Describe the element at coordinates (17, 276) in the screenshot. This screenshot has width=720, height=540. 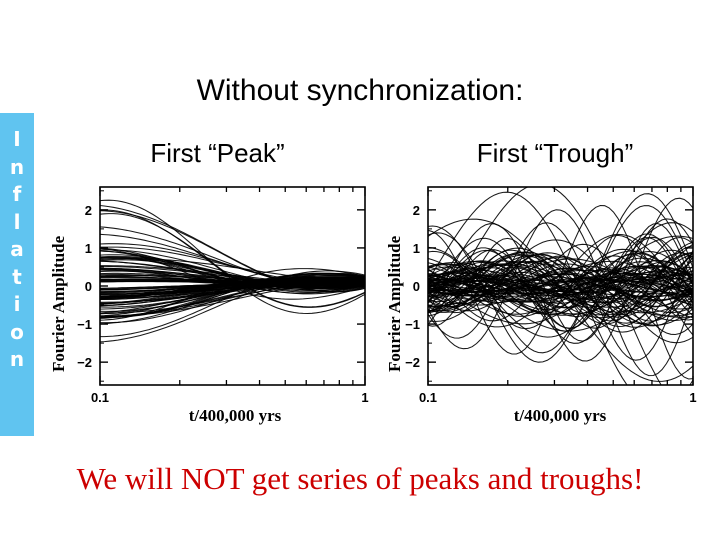
I see `sidebar-letter: t` at that location.